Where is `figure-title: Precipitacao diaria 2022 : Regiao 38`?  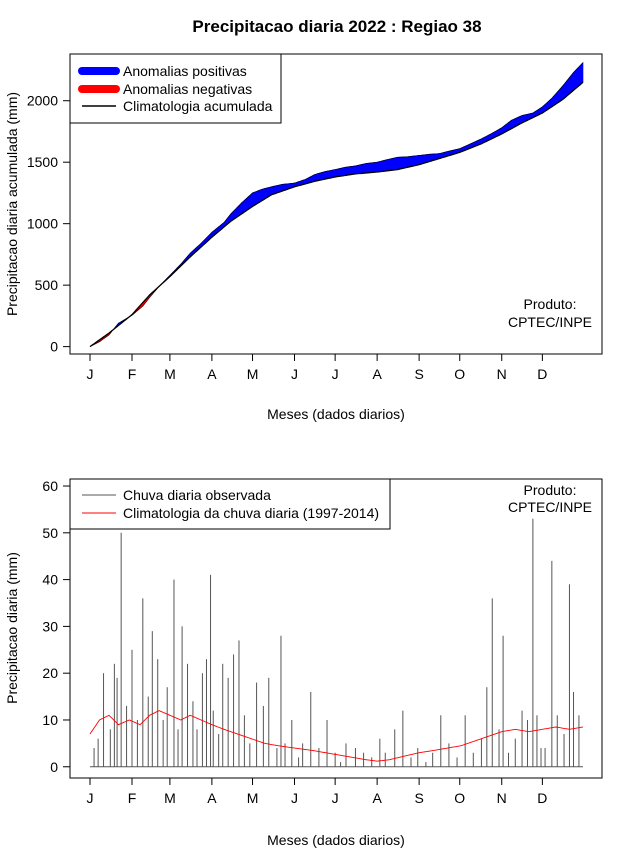
figure-title: Precipitacao diaria 2022 : Regiao 38 is located at coordinates (336, 26).